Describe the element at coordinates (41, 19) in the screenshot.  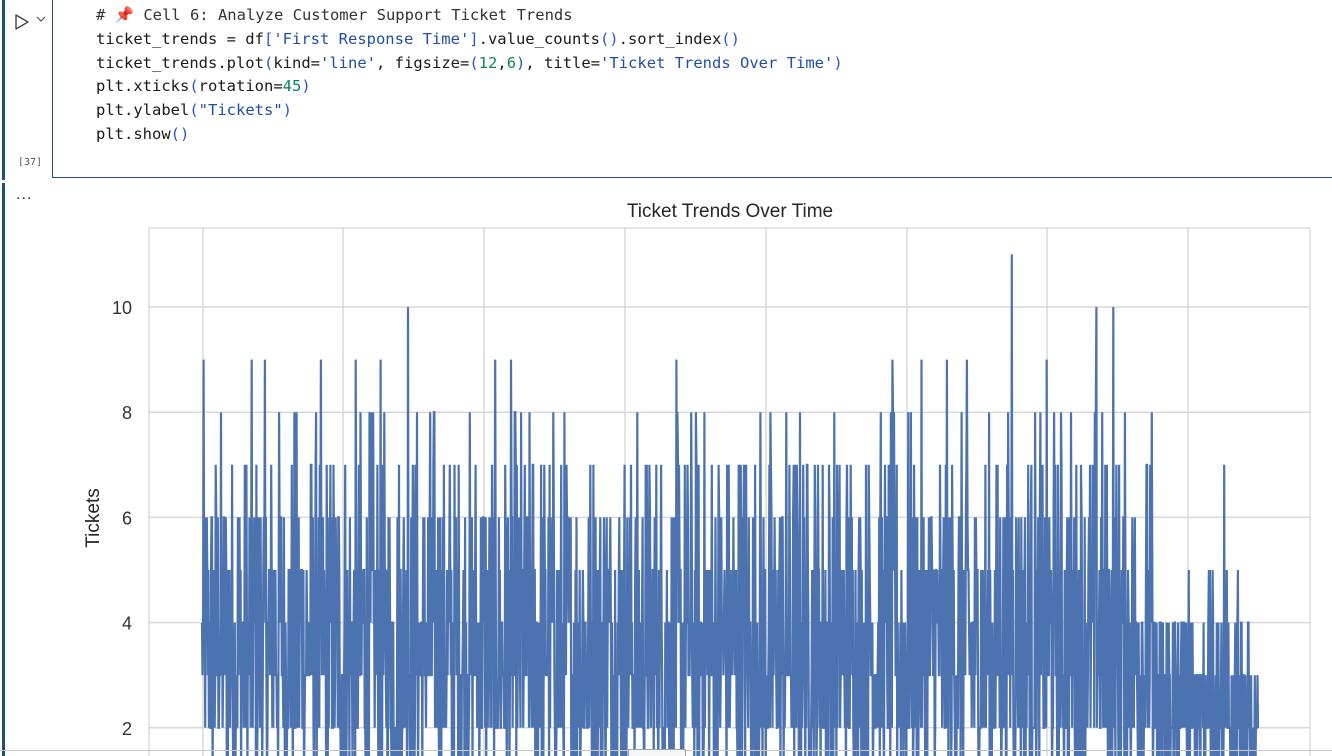
I see `chevron-down-icon` at that location.